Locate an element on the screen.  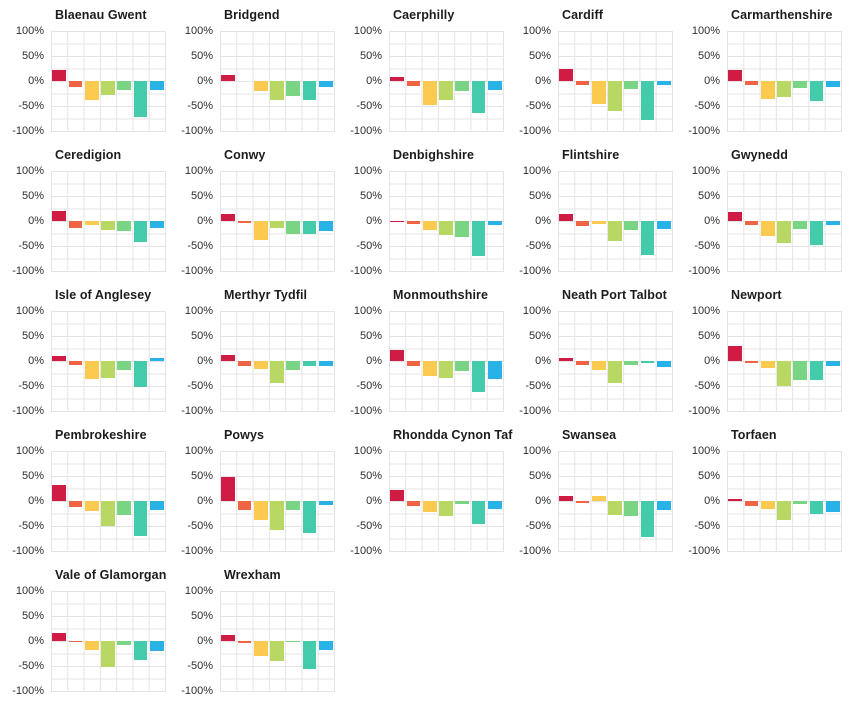
facet-chart: Flintshire 100% 50% 0% -50% -100% is located at coordinates (593, 218).